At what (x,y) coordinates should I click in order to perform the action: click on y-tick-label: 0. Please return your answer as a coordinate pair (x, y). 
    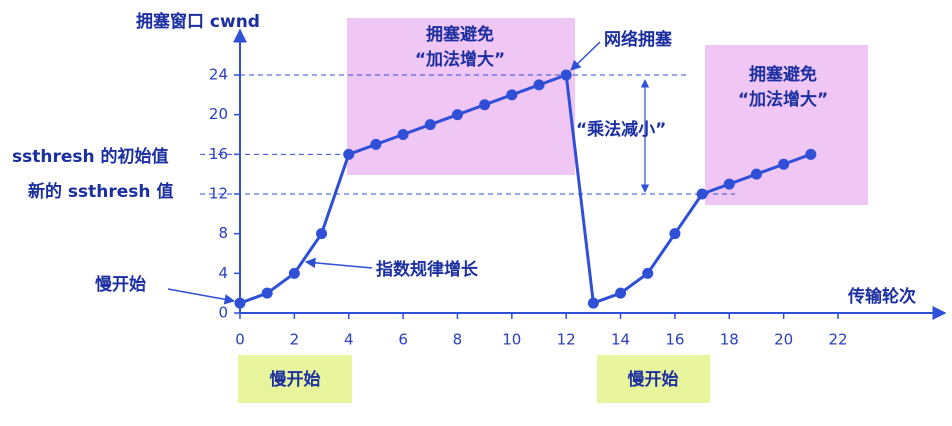
    Looking at the image, I should click on (223, 313).